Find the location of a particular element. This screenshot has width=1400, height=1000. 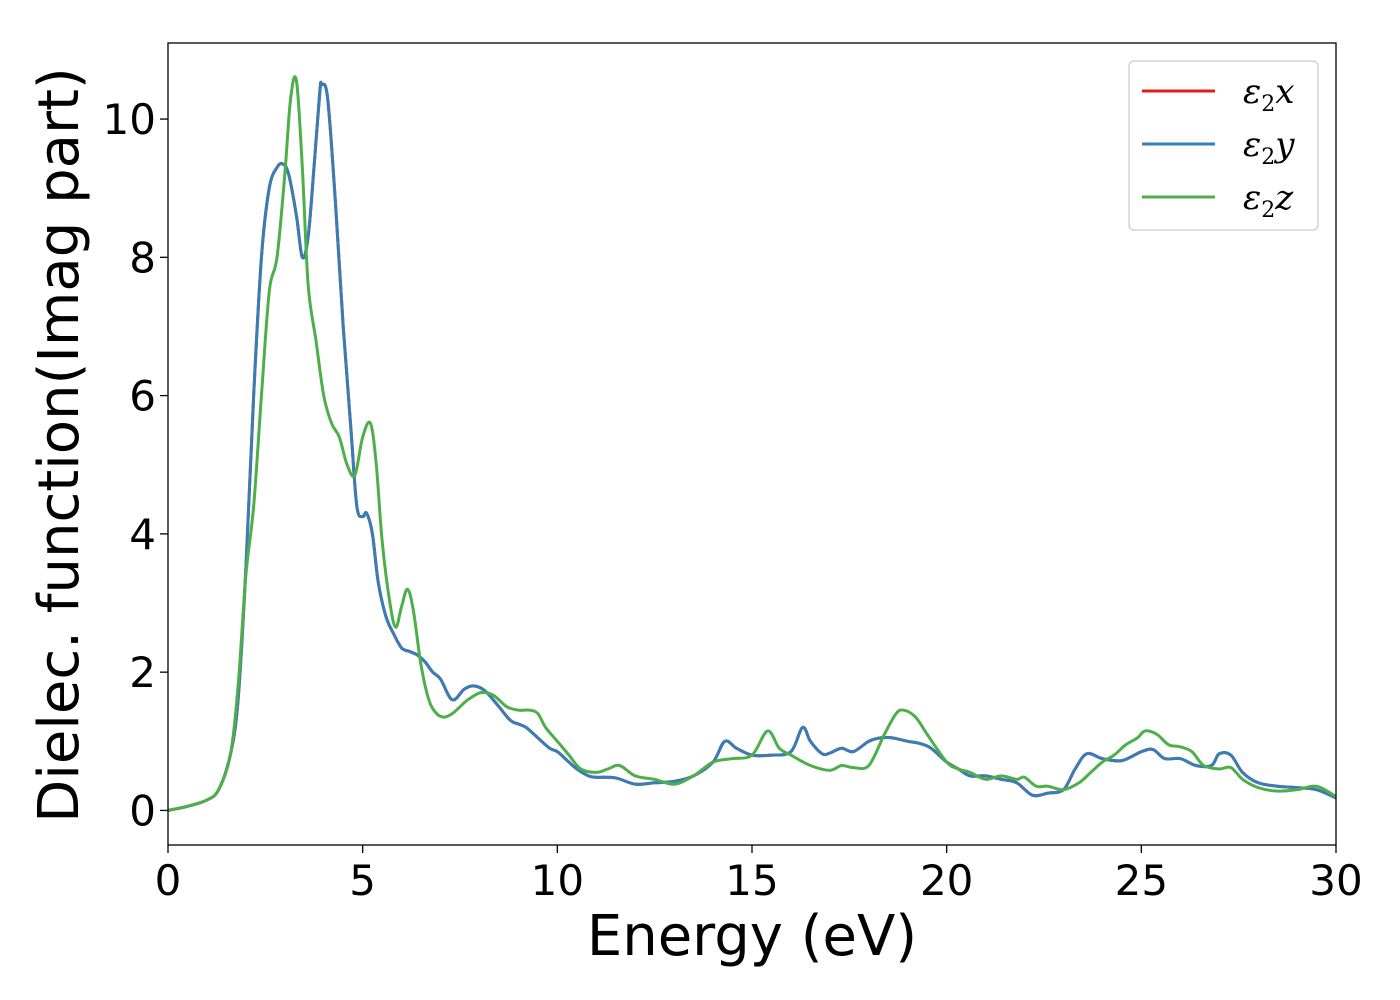

x-tick-label: 5 is located at coordinates (362, 880).